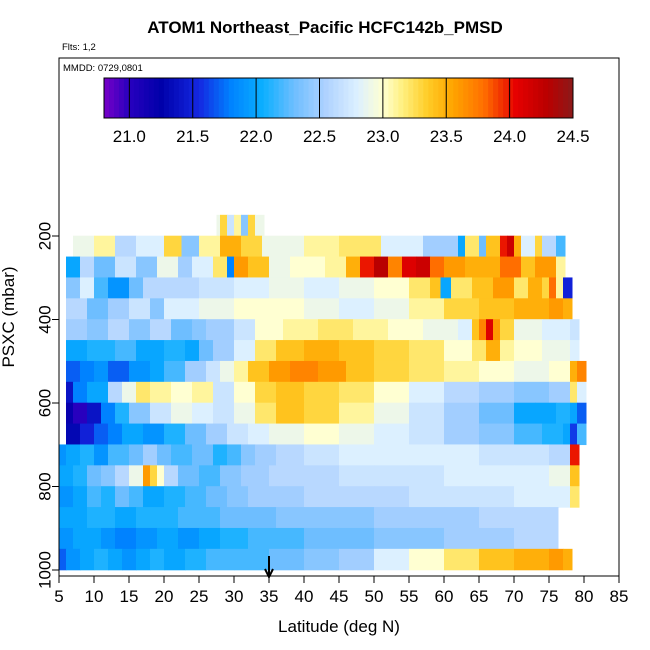  Describe the element at coordinates (325, 27) in the screenshot. I see `chart-title: ATOM1 Northeast_Pacific HCFC142b_PMSD` at that location.